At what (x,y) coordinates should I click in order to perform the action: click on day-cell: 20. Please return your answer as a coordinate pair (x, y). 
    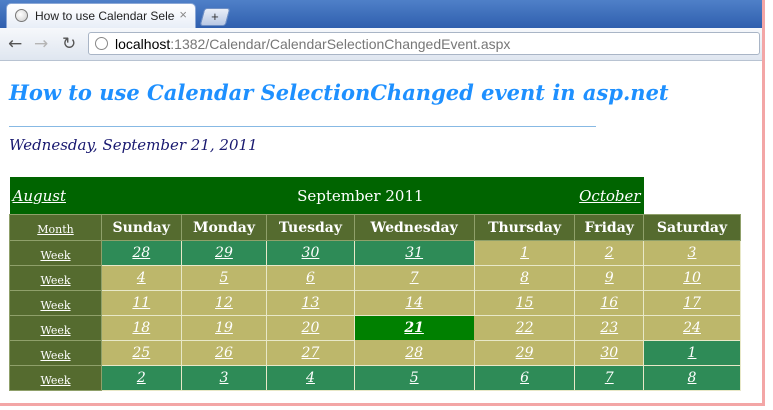
    Looking at the image, I should click on (310, 328).